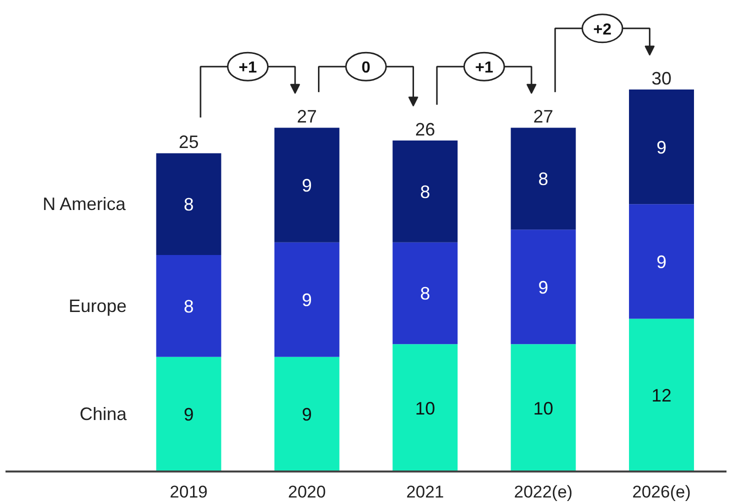  What do you see at coordinates (189, 492) in the screenshot?
I see `x-tick-label: 2019` at bounding box center [189, 492].